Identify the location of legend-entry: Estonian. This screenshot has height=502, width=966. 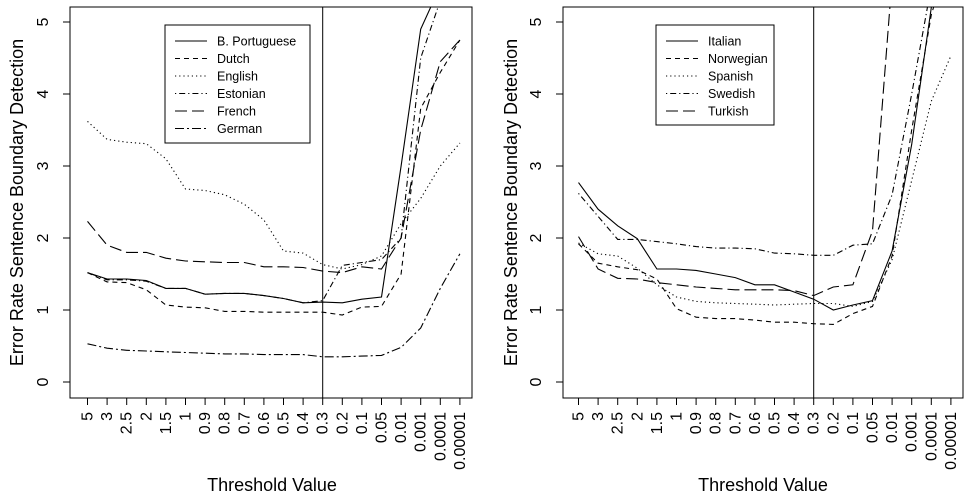
(241, 94).